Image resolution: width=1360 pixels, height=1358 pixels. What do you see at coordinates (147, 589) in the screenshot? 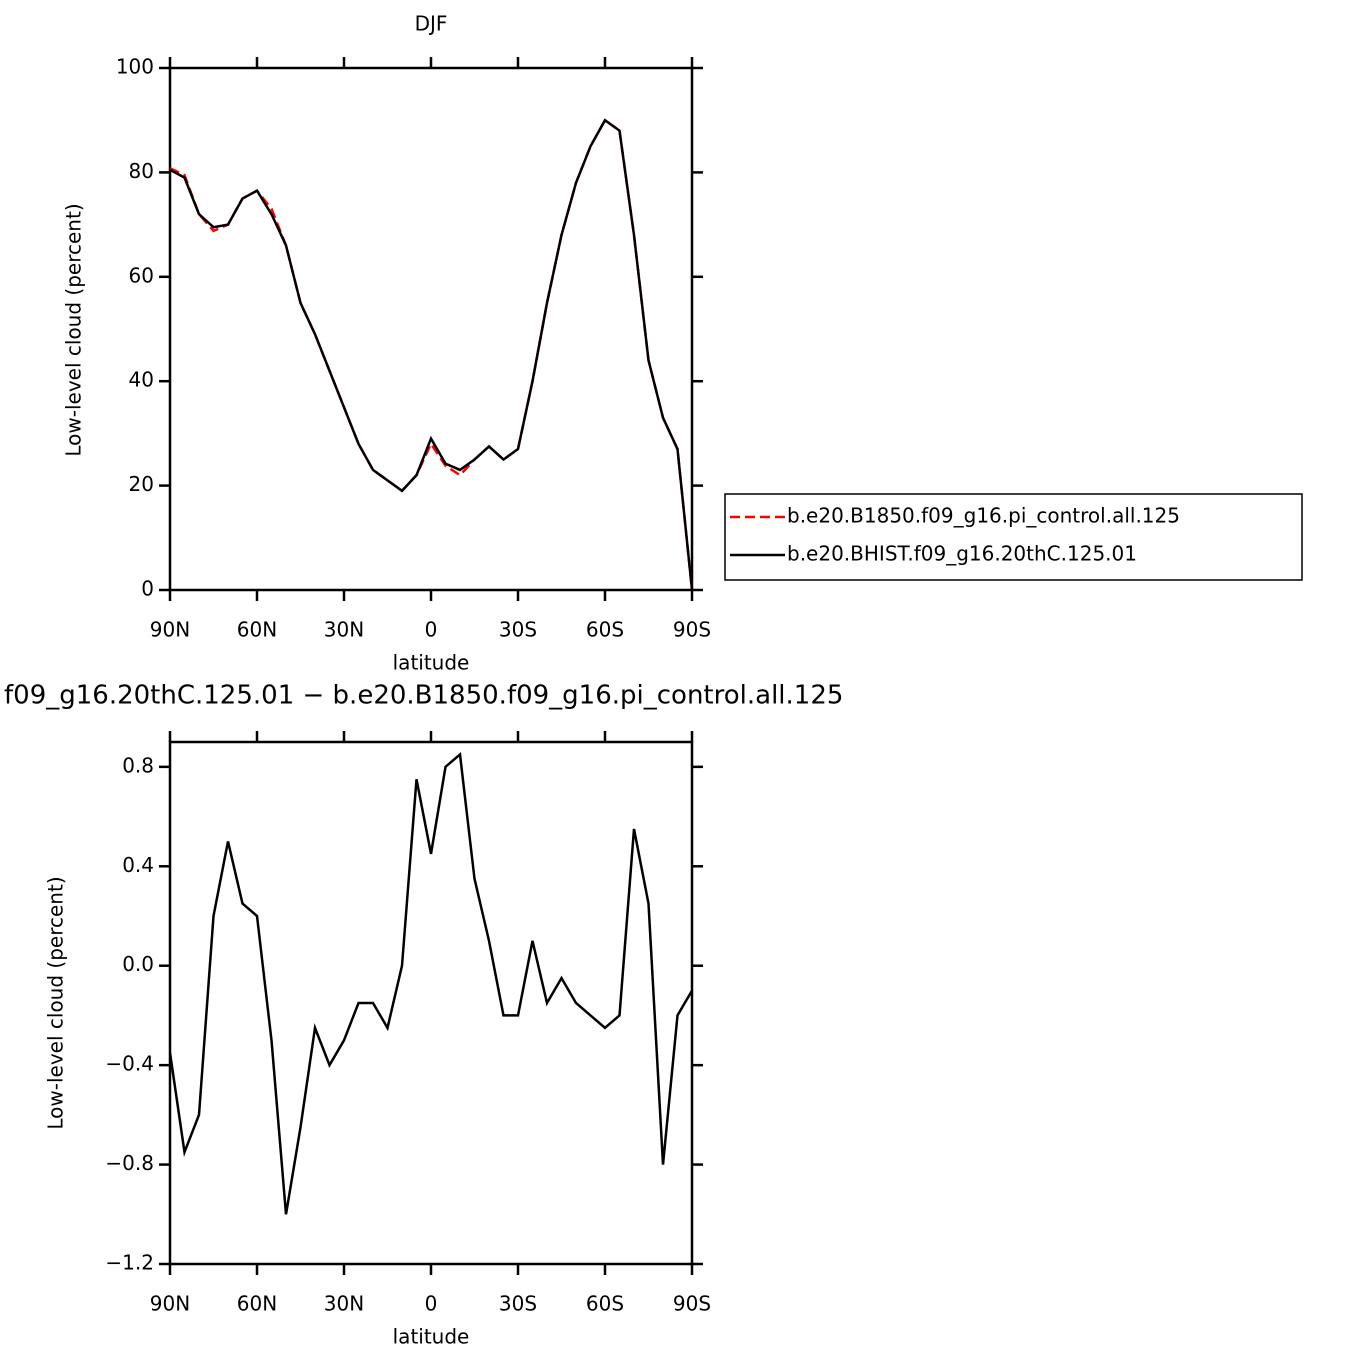
I see `y-tick-label: 0` at bounding box center [147, 589].